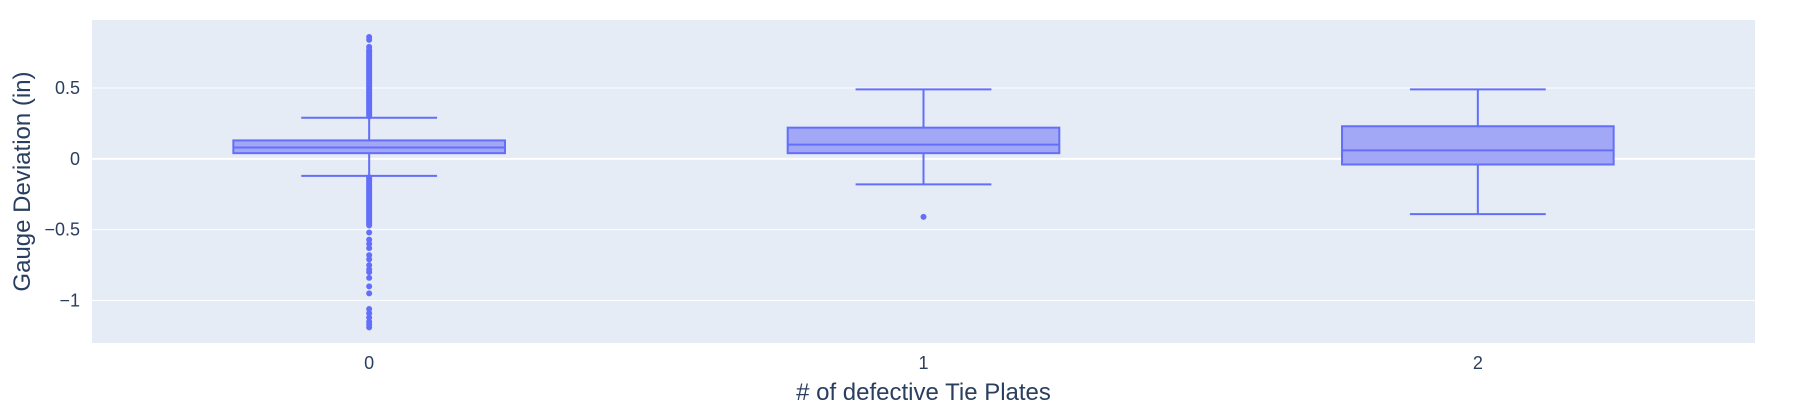 Image resolution: width=1795 pixels, height=410 pixels. Describe the element at coordinates (369, 363) in the screenshot. I see `x-tick-label: 0` at that location.